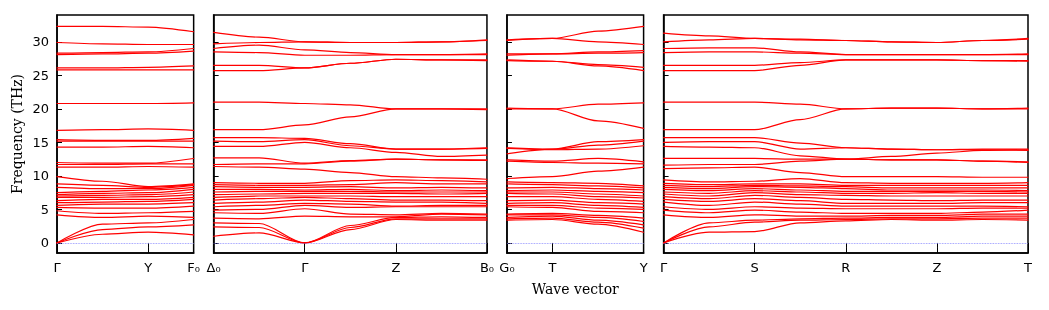 This screenshot has width=1049, height=310. Describe the element at coordinates (40, 142) in the screenshot. I see `y-tick-label: 15` at that location.